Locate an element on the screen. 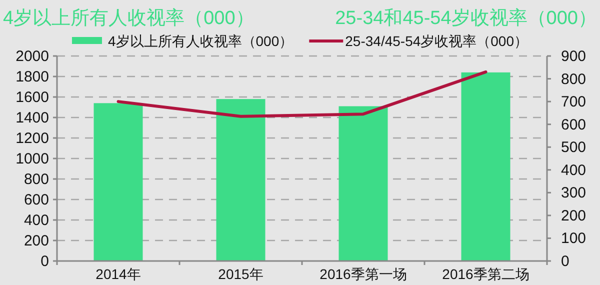  x-tick-label: 2016季第二场 is located at coordinates (486, 274).